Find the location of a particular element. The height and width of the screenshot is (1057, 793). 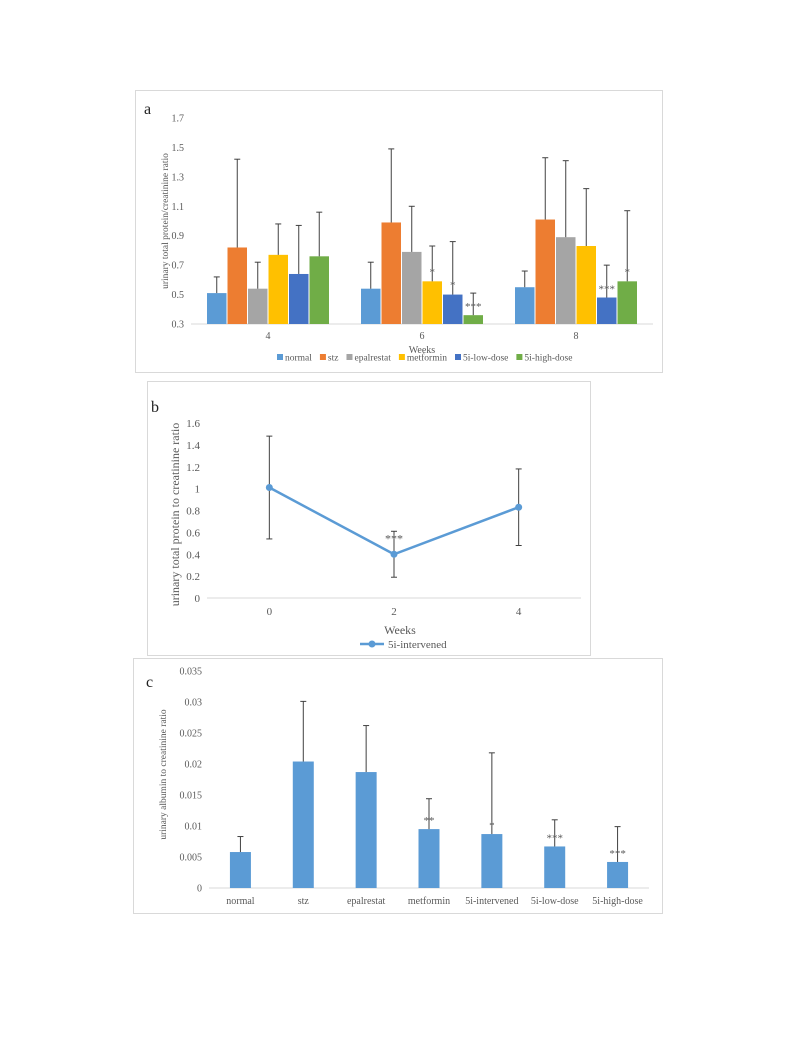

x-tick-label: 6 is located at coordinates (422, 336).